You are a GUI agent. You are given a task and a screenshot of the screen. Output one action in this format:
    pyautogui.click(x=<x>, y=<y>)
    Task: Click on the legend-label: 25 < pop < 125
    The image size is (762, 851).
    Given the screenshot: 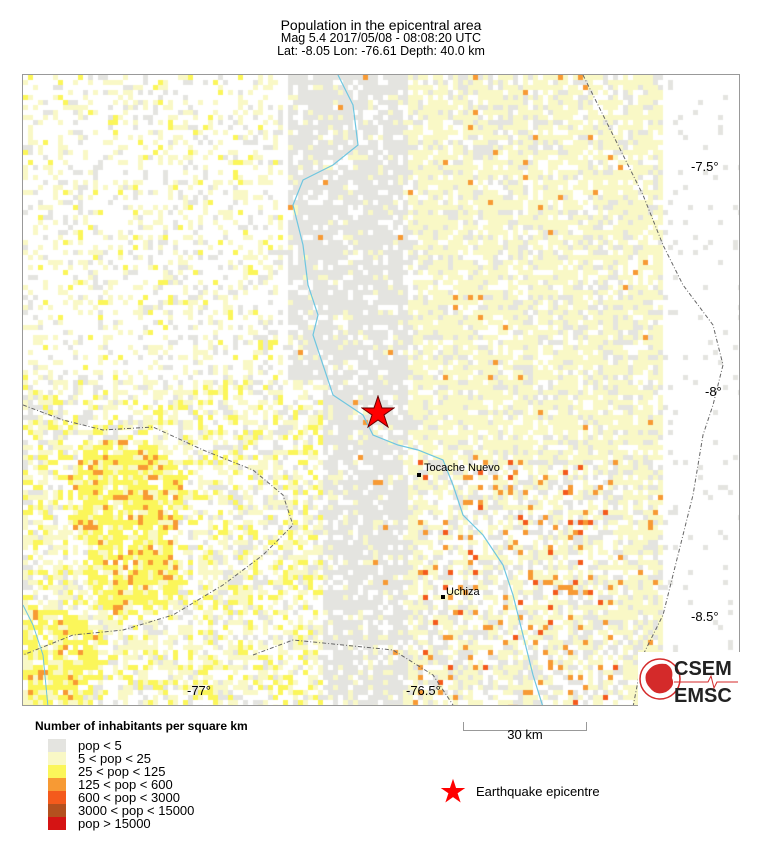 What is the action you would take?
    pyautogui.click(x=122, y=771)
    